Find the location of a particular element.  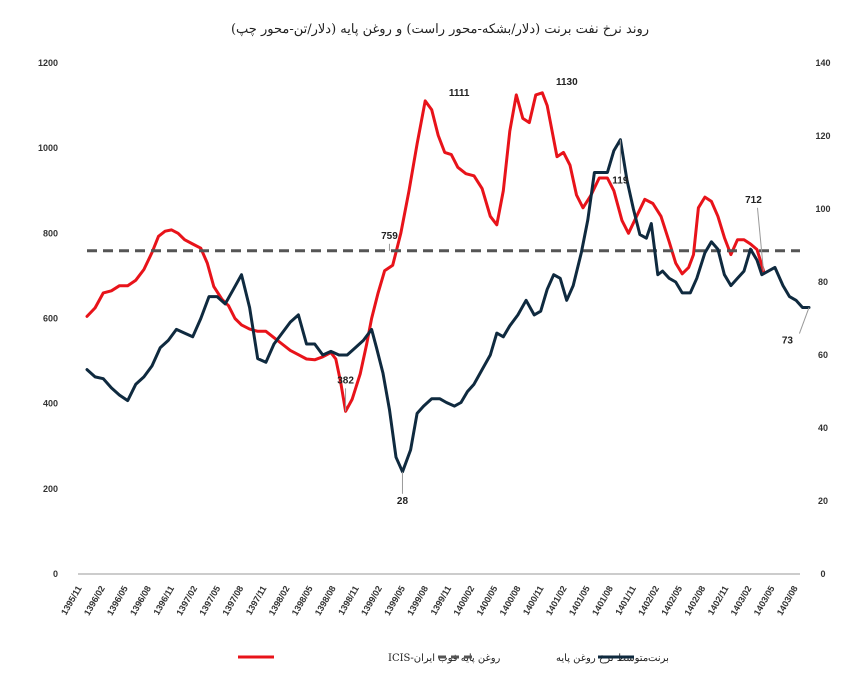

x-tick-label: 1396/08 is located at coordinates (140, 600).